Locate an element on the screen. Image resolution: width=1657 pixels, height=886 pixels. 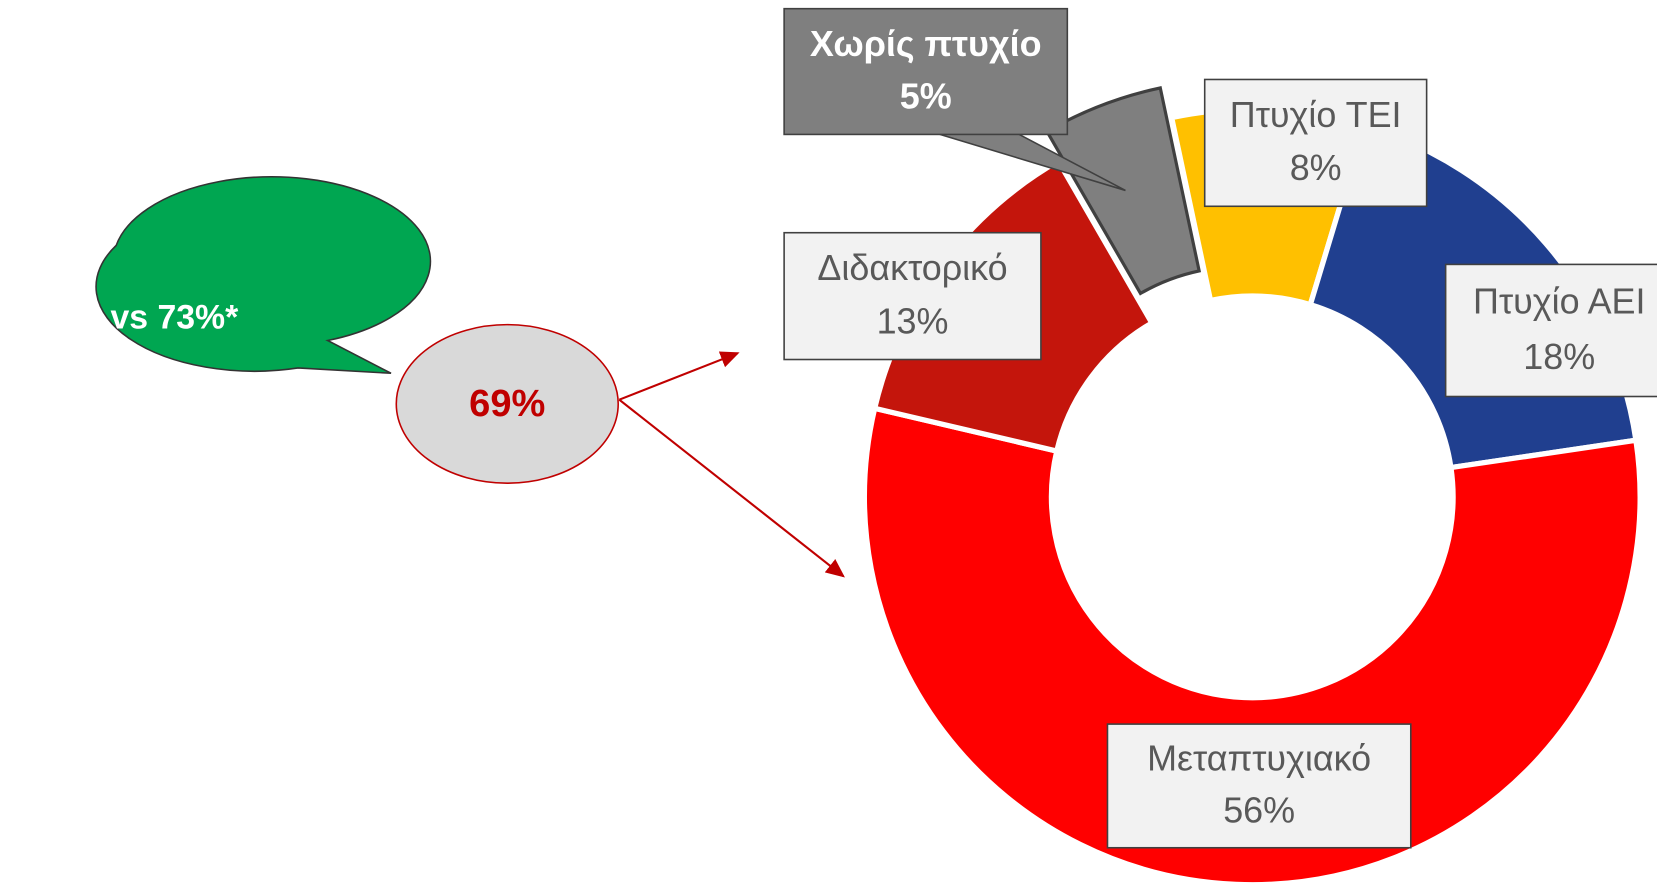
label-callout is located at coordinates (1032, 162).